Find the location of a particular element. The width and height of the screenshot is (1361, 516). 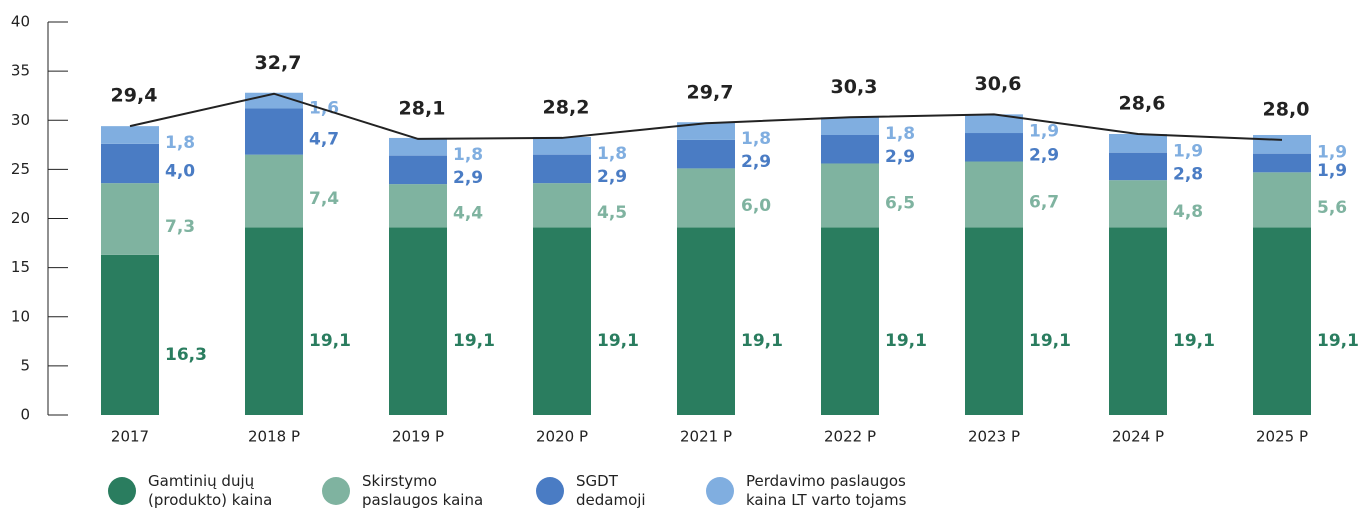

value-label: 2,8 is located at coordinates (1188, 174).